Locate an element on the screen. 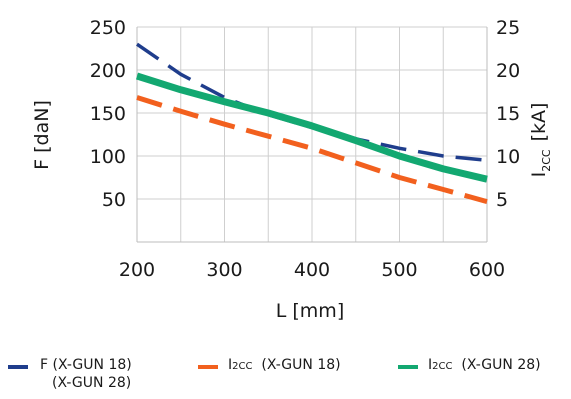 The height and width of the screenshot is (399, 571). legend-label-f-line1: F (X-GUN 18) is located at coordinates (86, 365).